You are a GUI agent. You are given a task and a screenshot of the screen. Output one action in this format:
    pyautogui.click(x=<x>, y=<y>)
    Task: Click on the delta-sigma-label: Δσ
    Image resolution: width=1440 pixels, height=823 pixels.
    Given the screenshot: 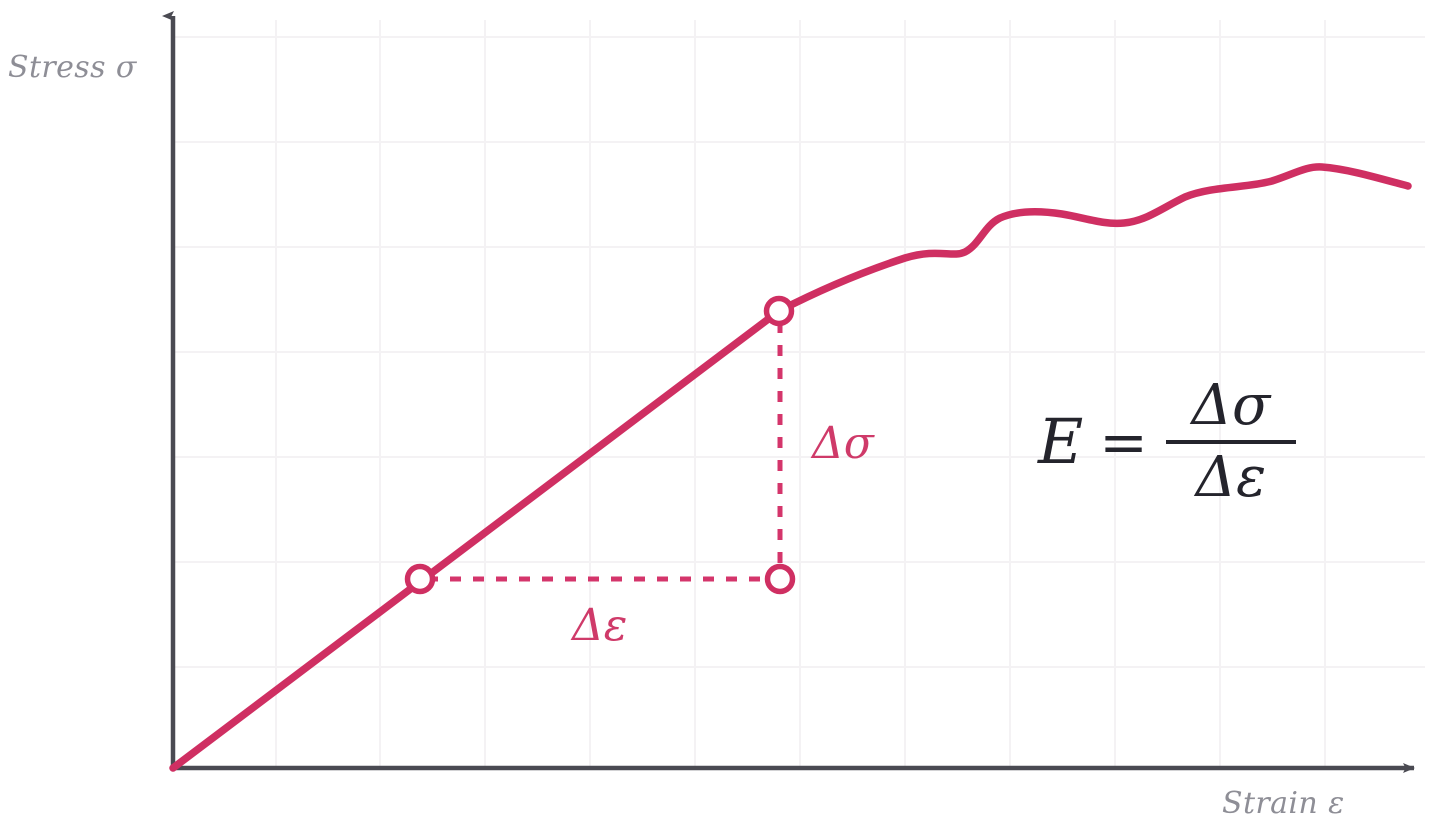 What is the action you would take?
    pyautogui.click(x=843, y=443)
    